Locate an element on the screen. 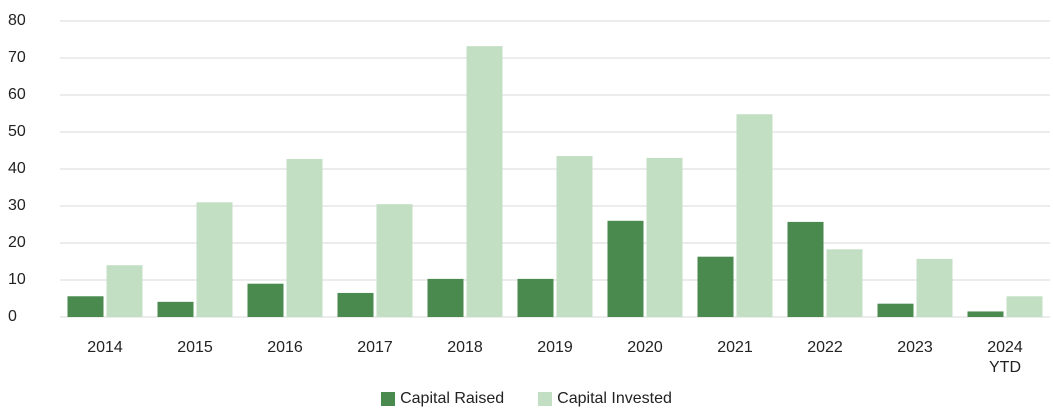 The width and height of the screenshot is (1053, 411). y-tick-label: 0 is located at coordinates (12, 316).